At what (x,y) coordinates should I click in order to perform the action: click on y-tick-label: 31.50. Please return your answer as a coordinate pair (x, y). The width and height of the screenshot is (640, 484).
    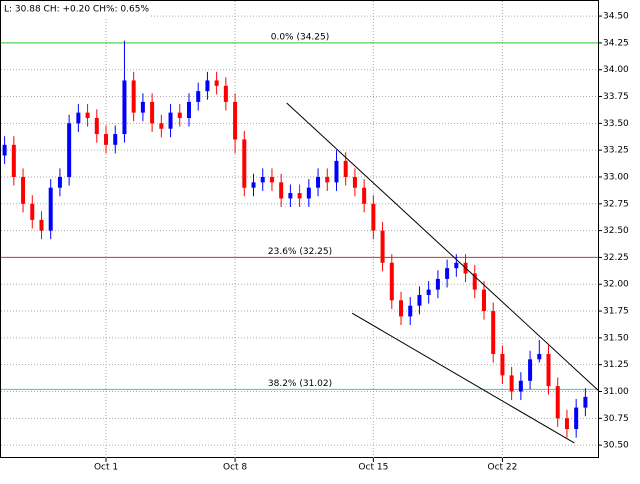
    Looking at the image, I should click on (616, 338).